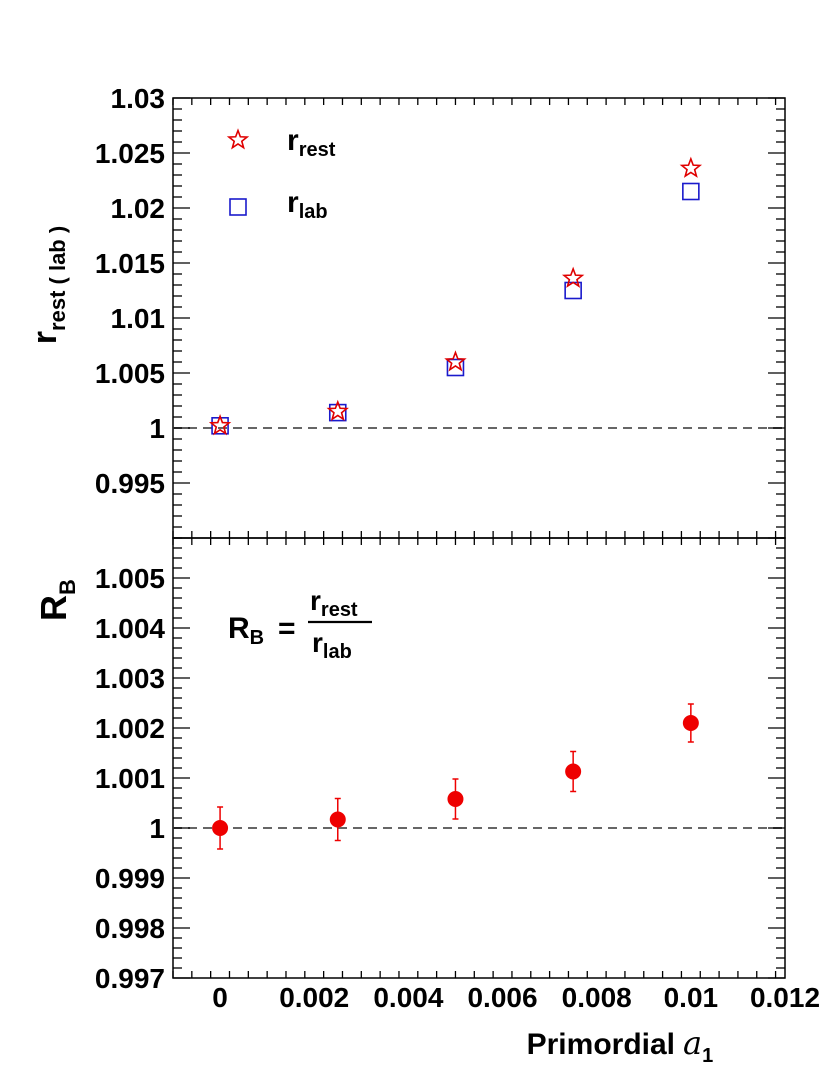 The width and height of the screenshot is (830, 1074). I want to click on annotation-denominator: rlab, so click(332, 645).